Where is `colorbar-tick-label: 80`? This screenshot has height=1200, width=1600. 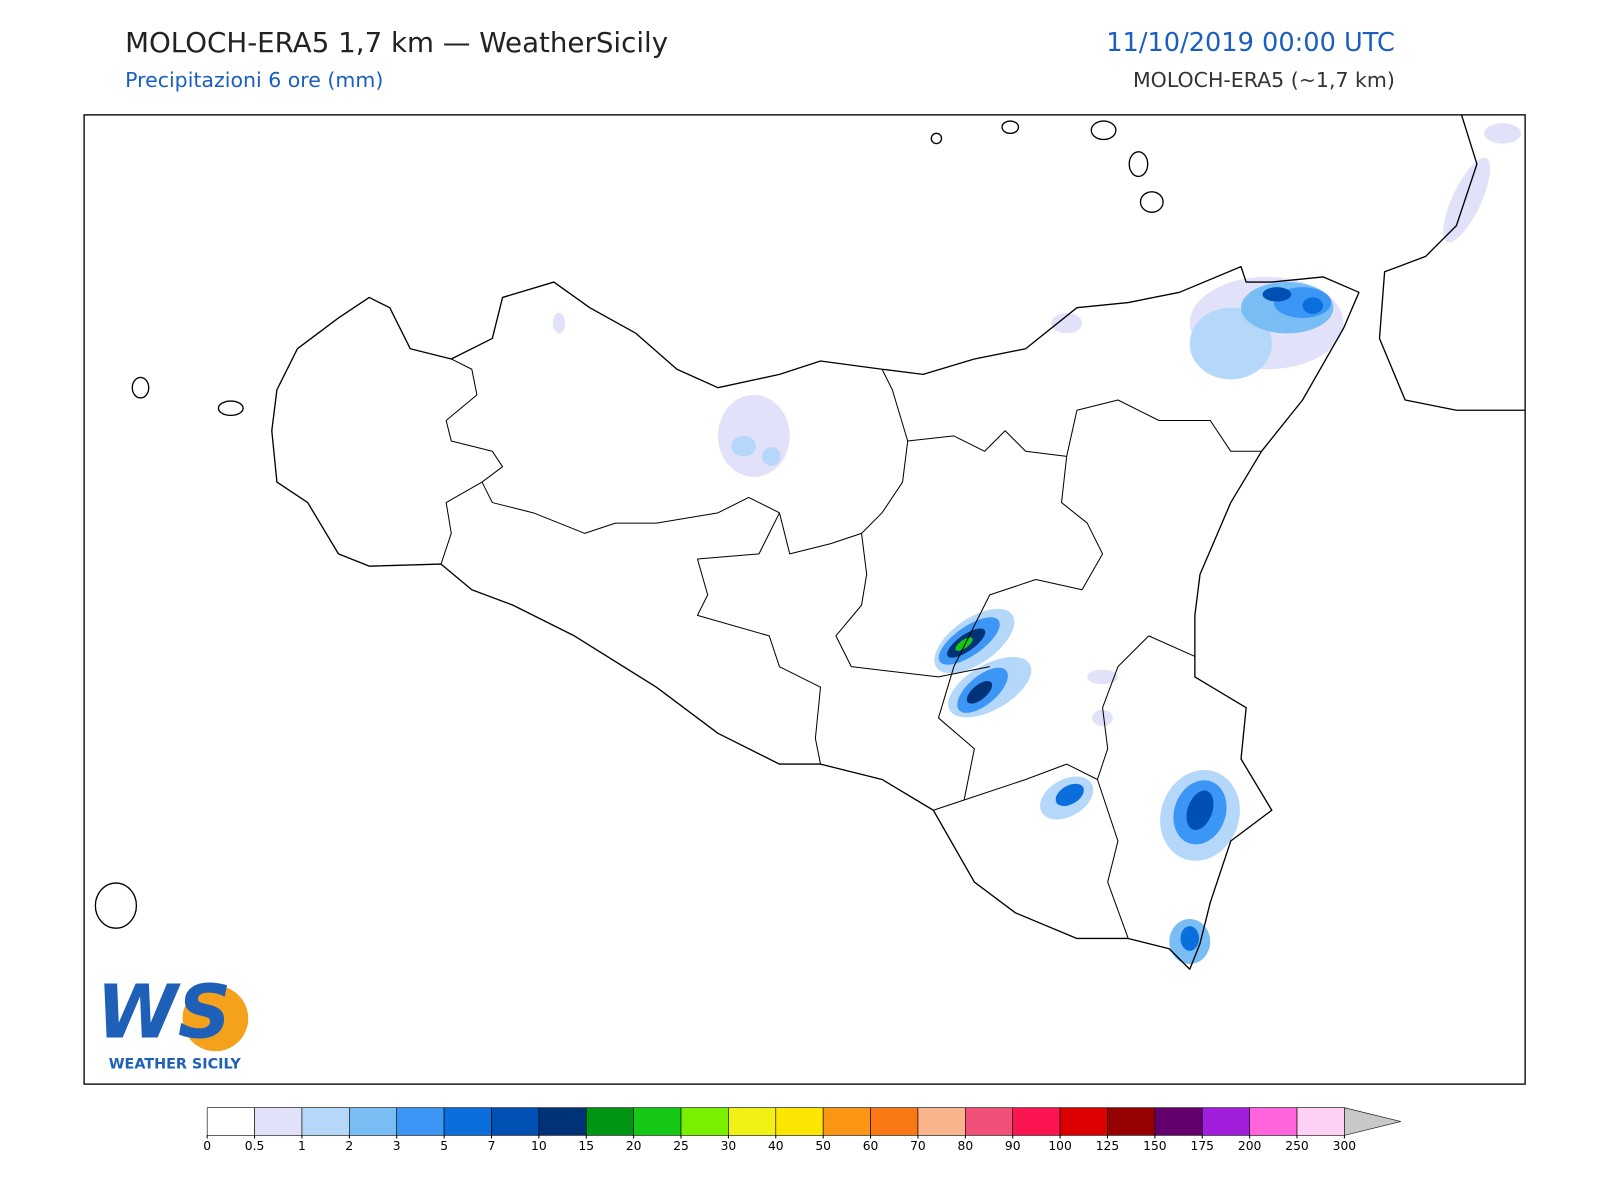 colorbar-tick-label: 80 is located at coordinates (966, 1146).